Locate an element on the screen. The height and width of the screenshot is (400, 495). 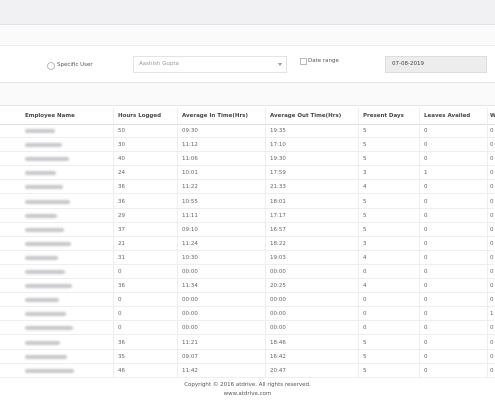
toolbar-band is located at coordinates (247, 94).